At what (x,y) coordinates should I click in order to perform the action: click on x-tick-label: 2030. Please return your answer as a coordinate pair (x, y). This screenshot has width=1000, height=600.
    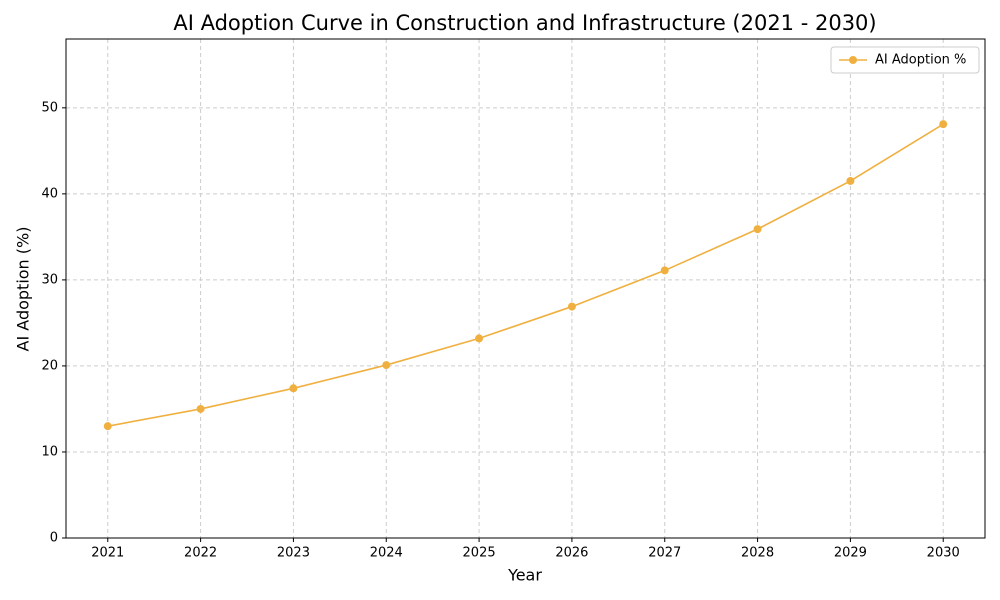
    Looking at the image, I should click on (943, 553).